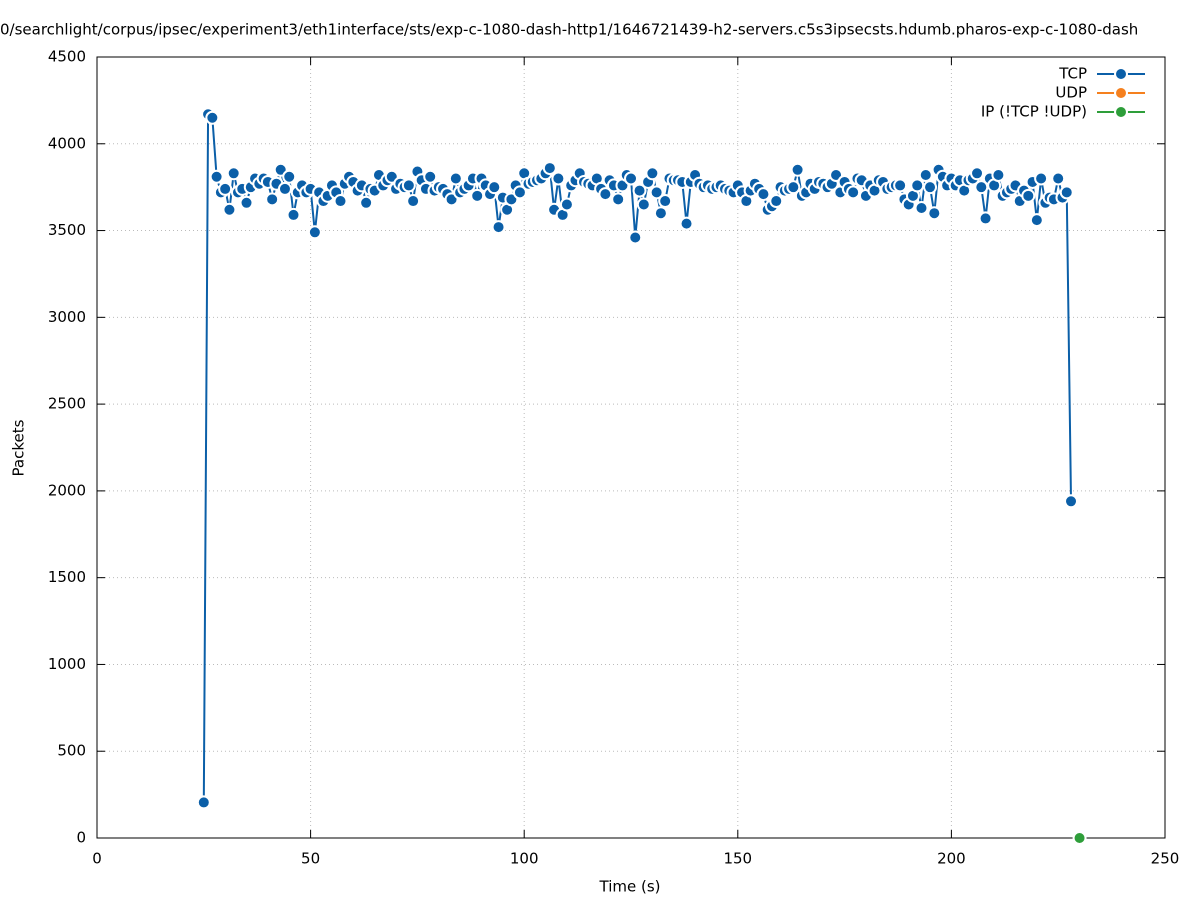 The width and height of the screenshot is (1197, 900). What do you see at coordinates (67, 577) in the screenshot?
I see `y-tick-label: 1500` at bounding box center [67, 577].